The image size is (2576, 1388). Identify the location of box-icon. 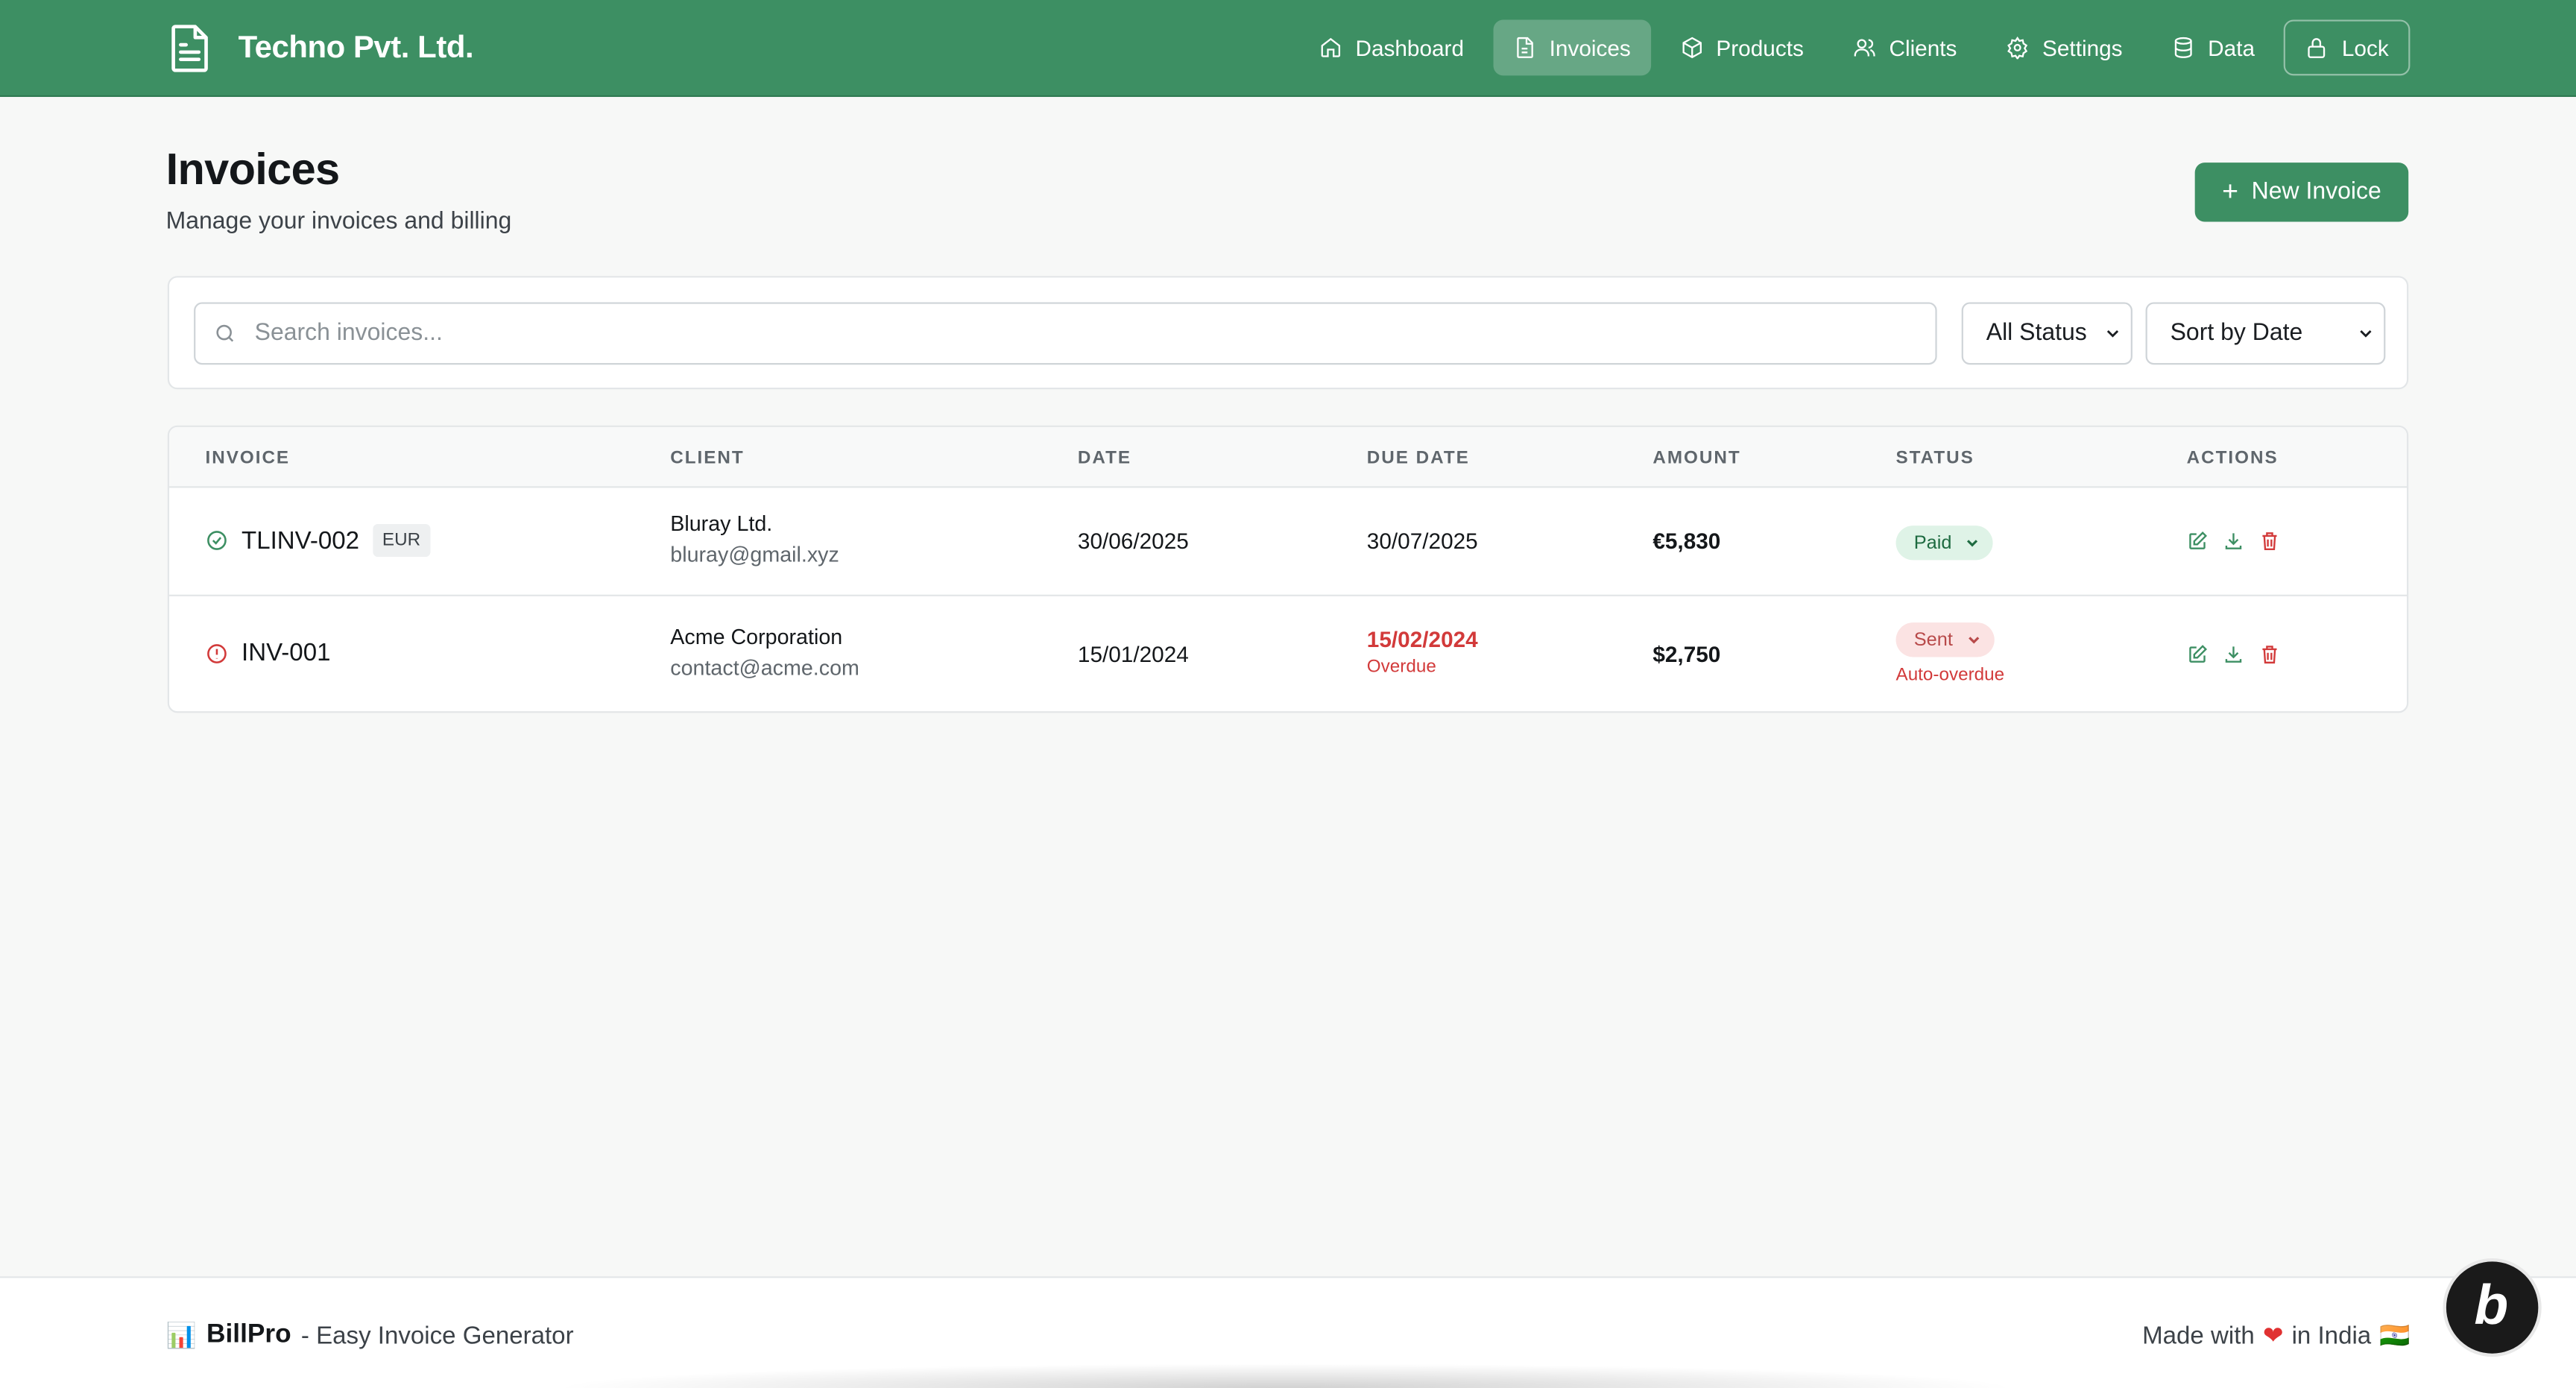
(1692, 48).